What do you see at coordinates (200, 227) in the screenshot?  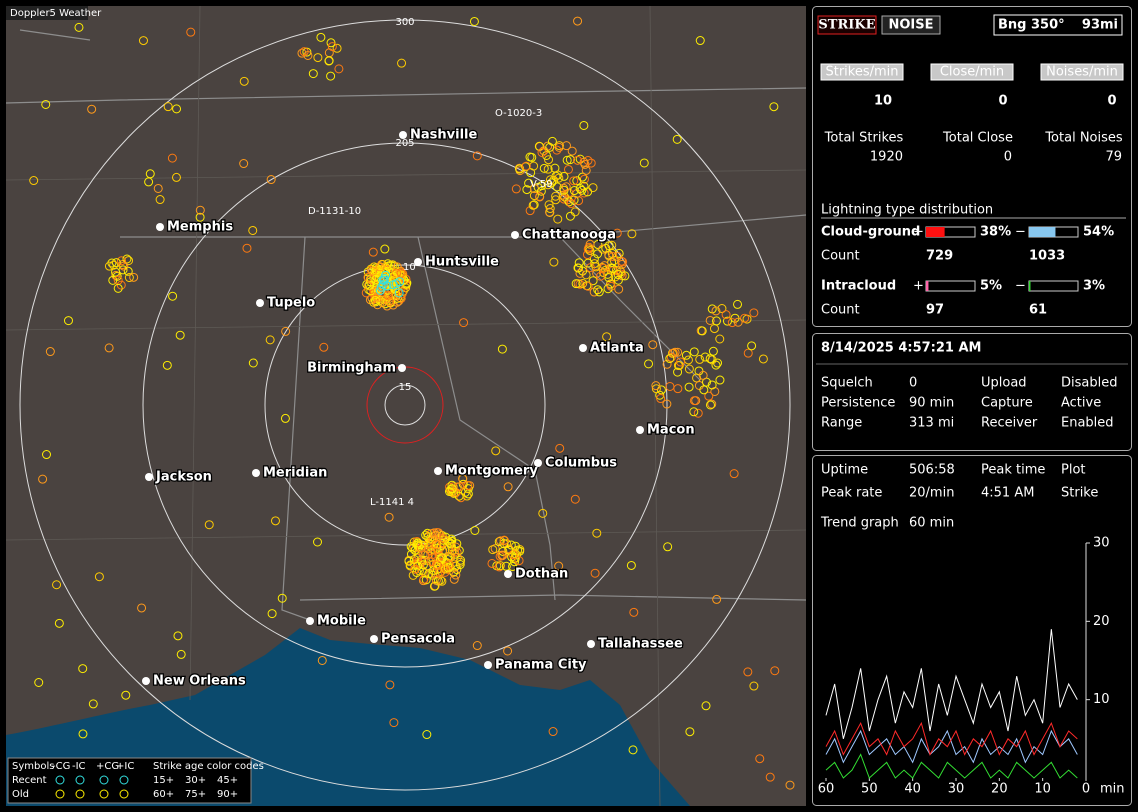 I see `city-label: Memphis` at bounding box center [200, 227].